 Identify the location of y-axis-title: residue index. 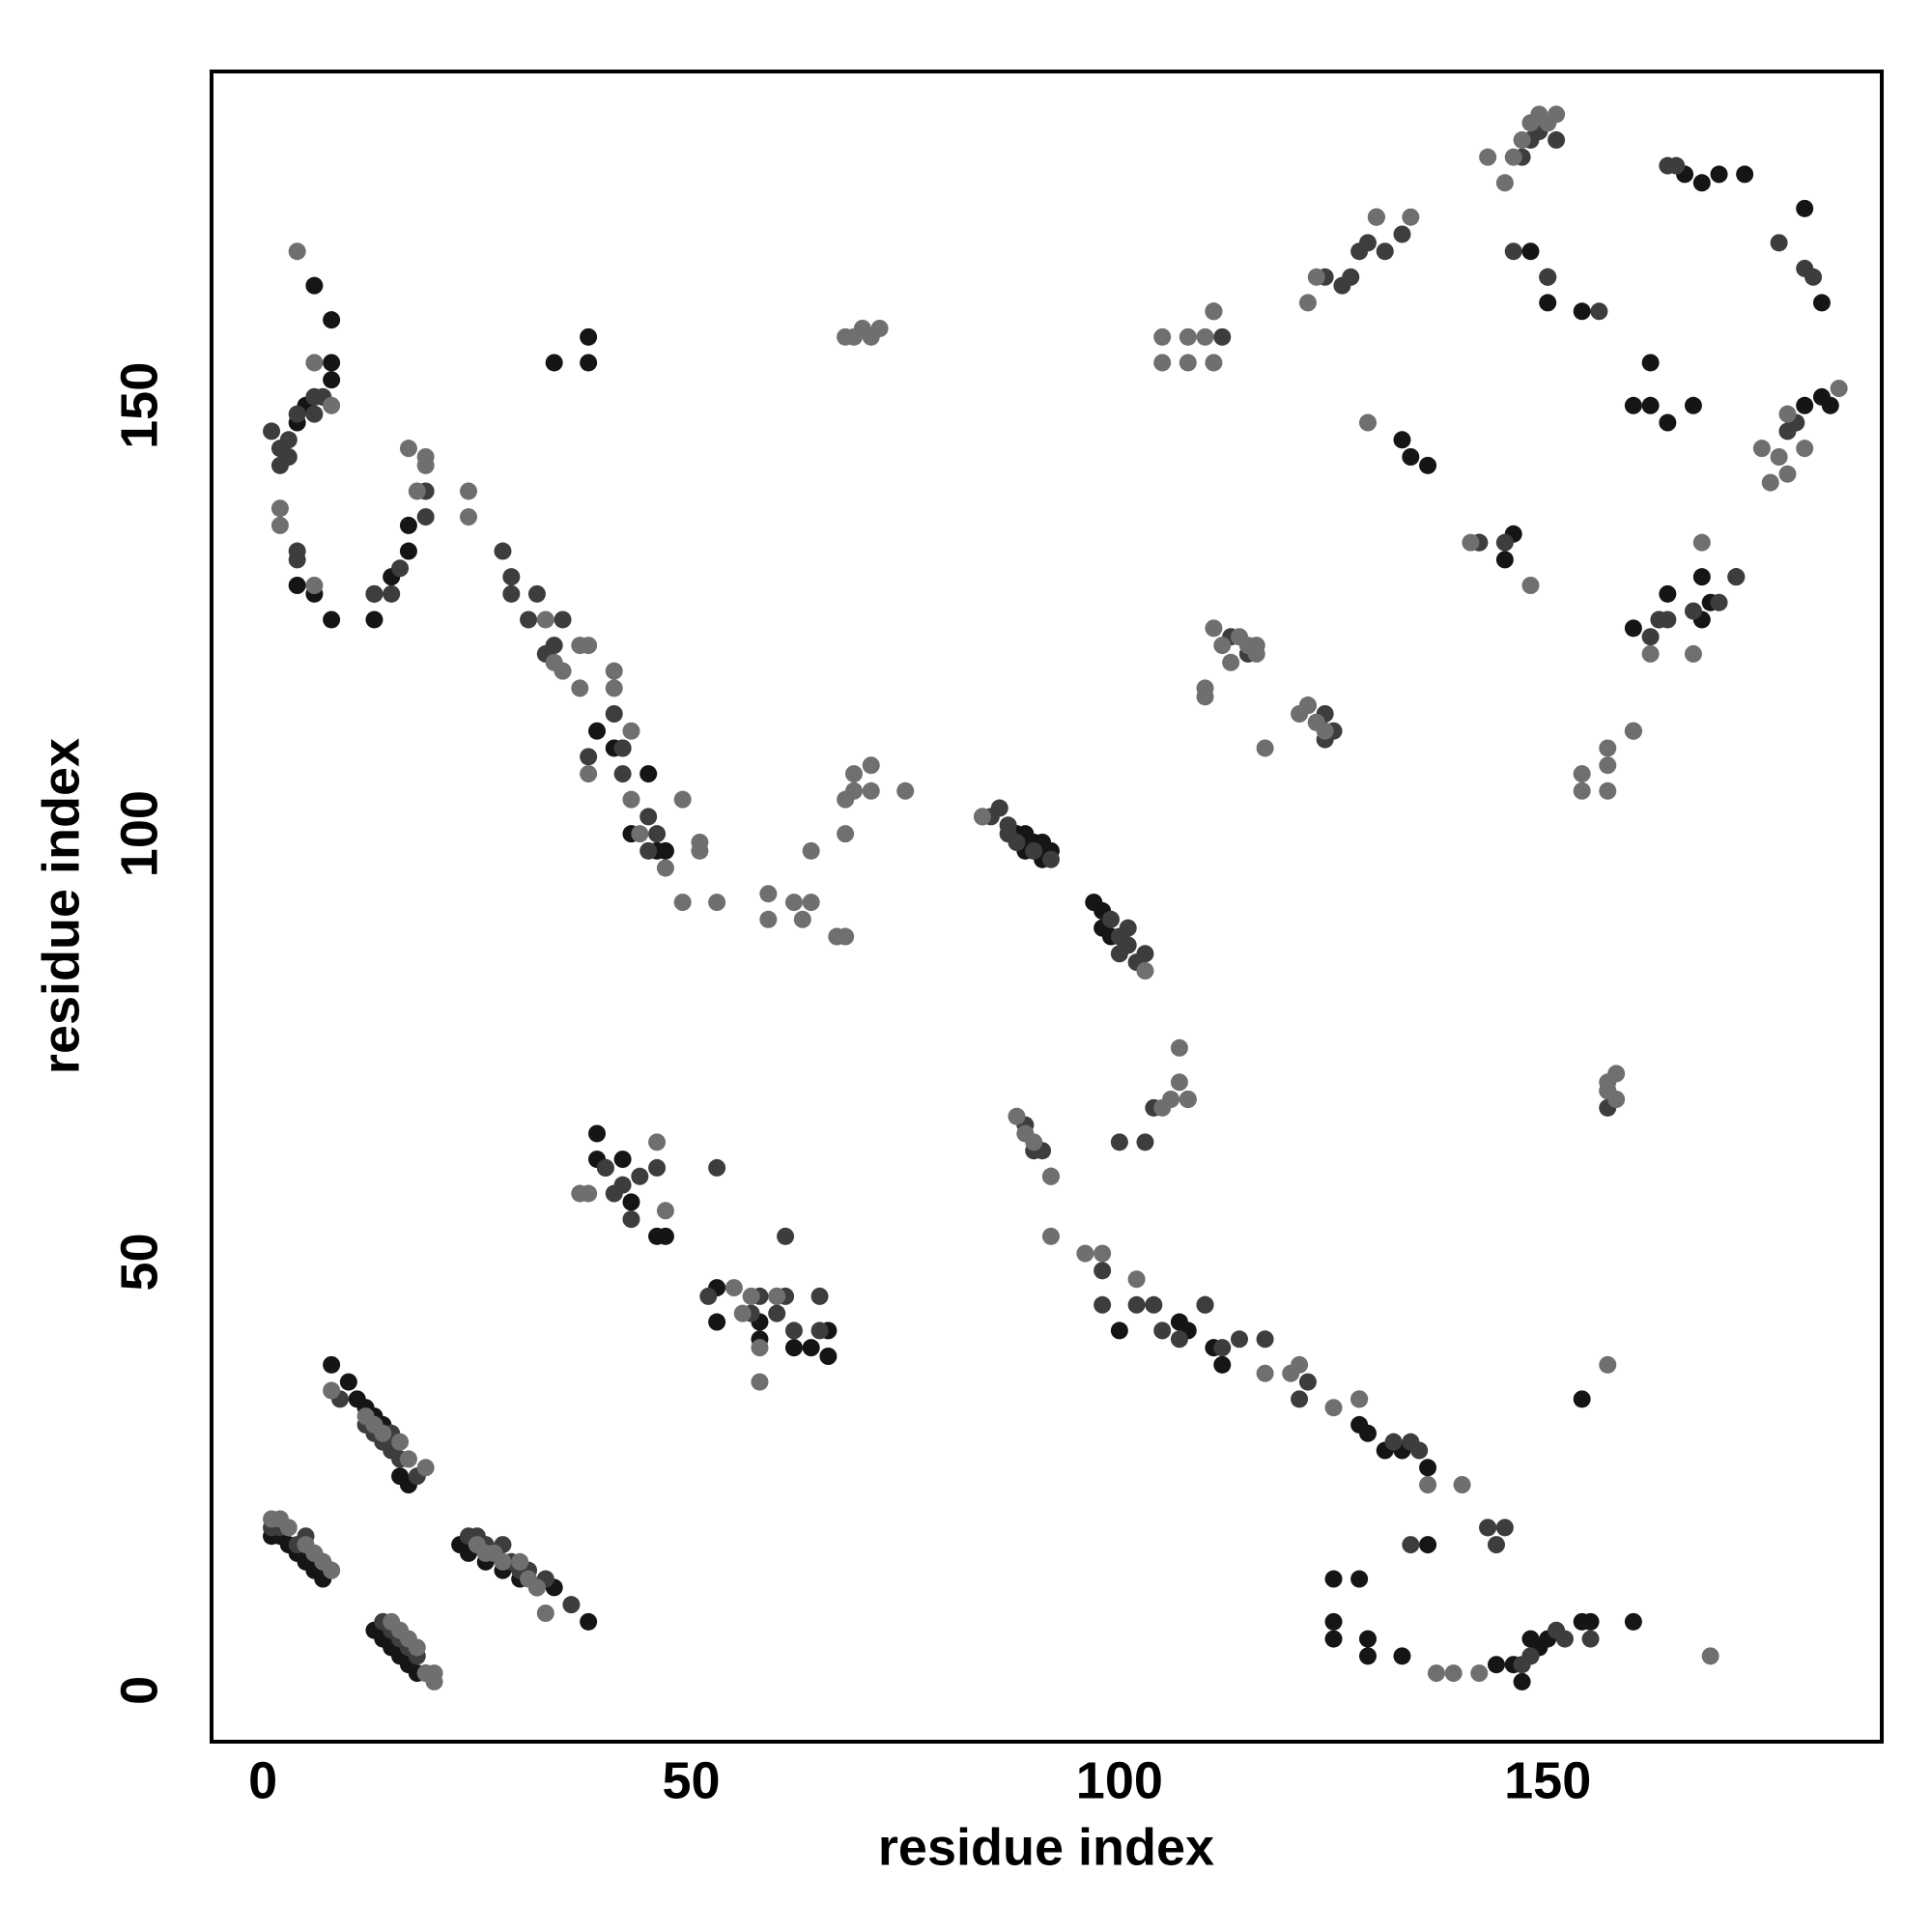
(61, 906).